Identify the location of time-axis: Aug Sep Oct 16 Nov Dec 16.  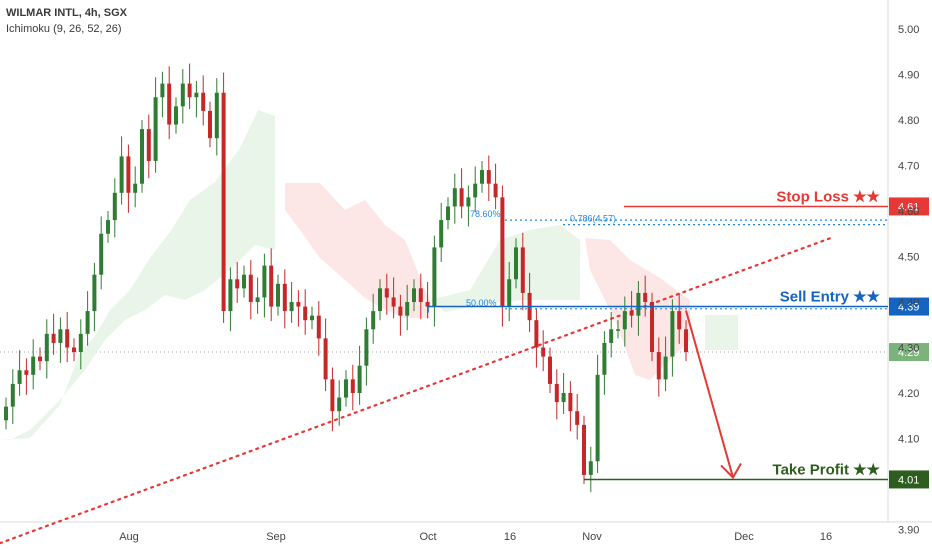
(475, 537).